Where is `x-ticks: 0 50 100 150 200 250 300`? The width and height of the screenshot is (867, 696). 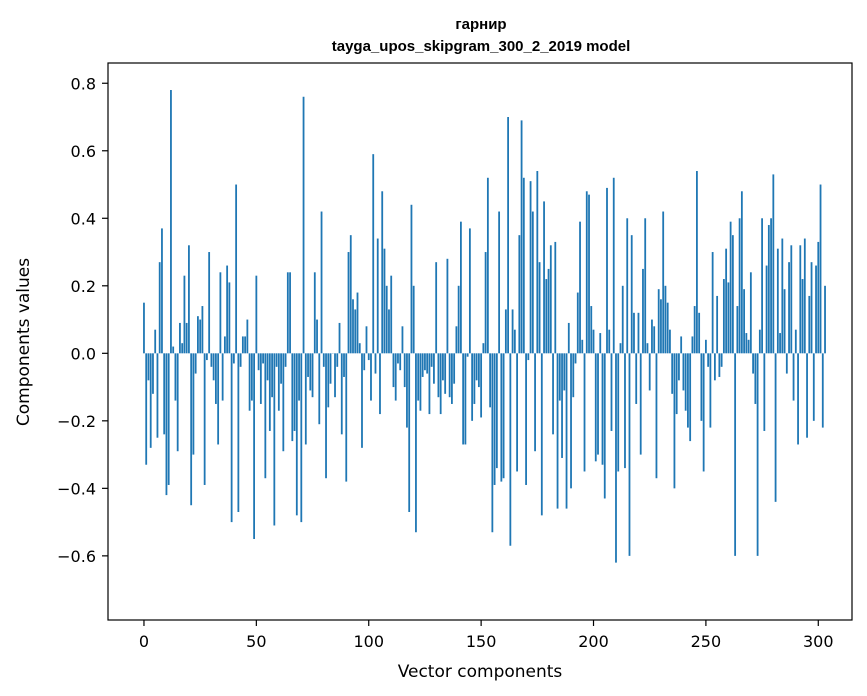
x-ticks: 0 50 100 150 200 250 300 is located at coordinates (486, 635).